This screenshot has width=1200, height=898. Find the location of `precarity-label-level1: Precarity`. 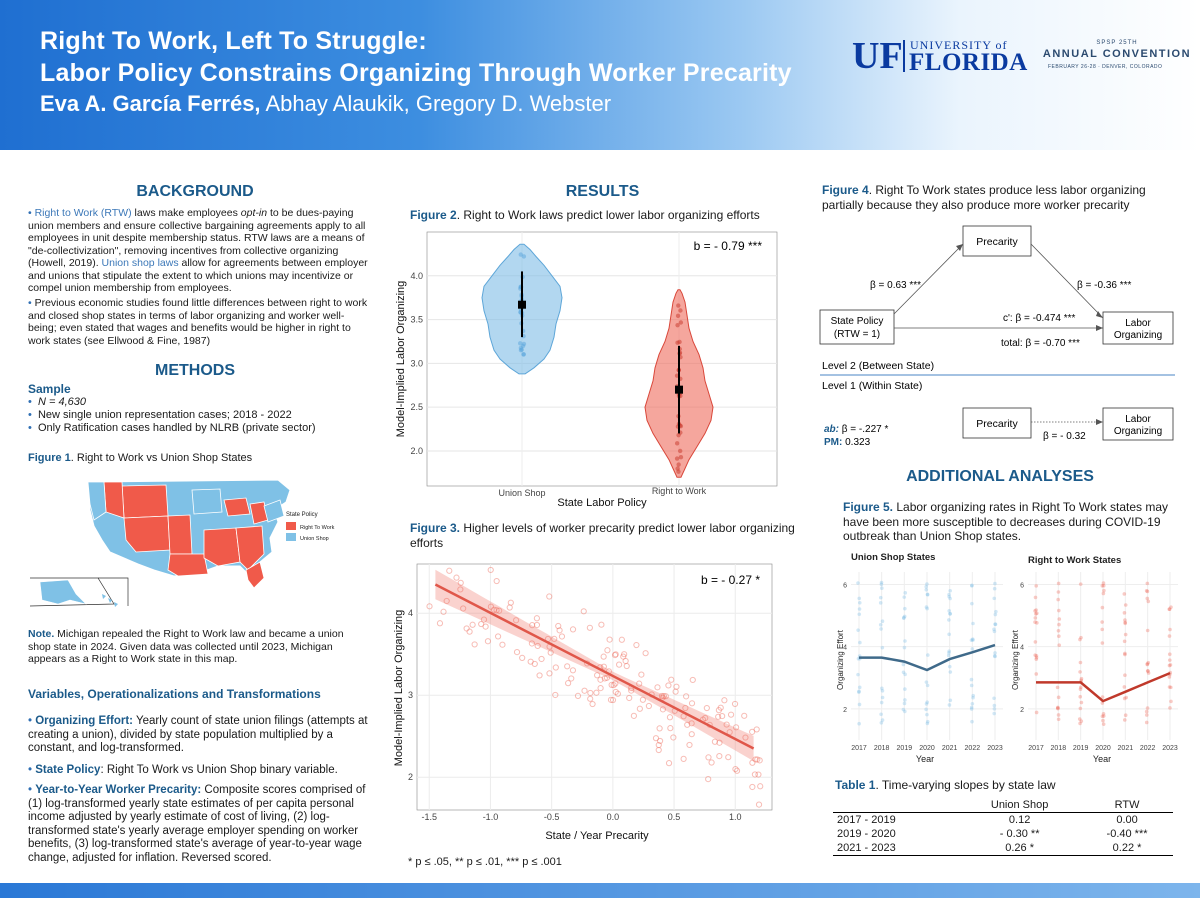

precarity-label-level1: Precarity is located at coordinates (997, 424).